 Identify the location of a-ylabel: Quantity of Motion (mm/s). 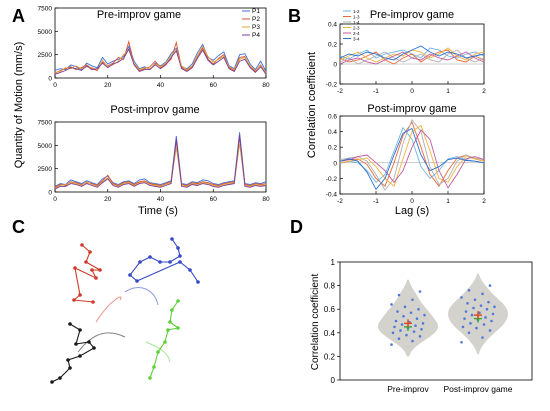
(19, 105).